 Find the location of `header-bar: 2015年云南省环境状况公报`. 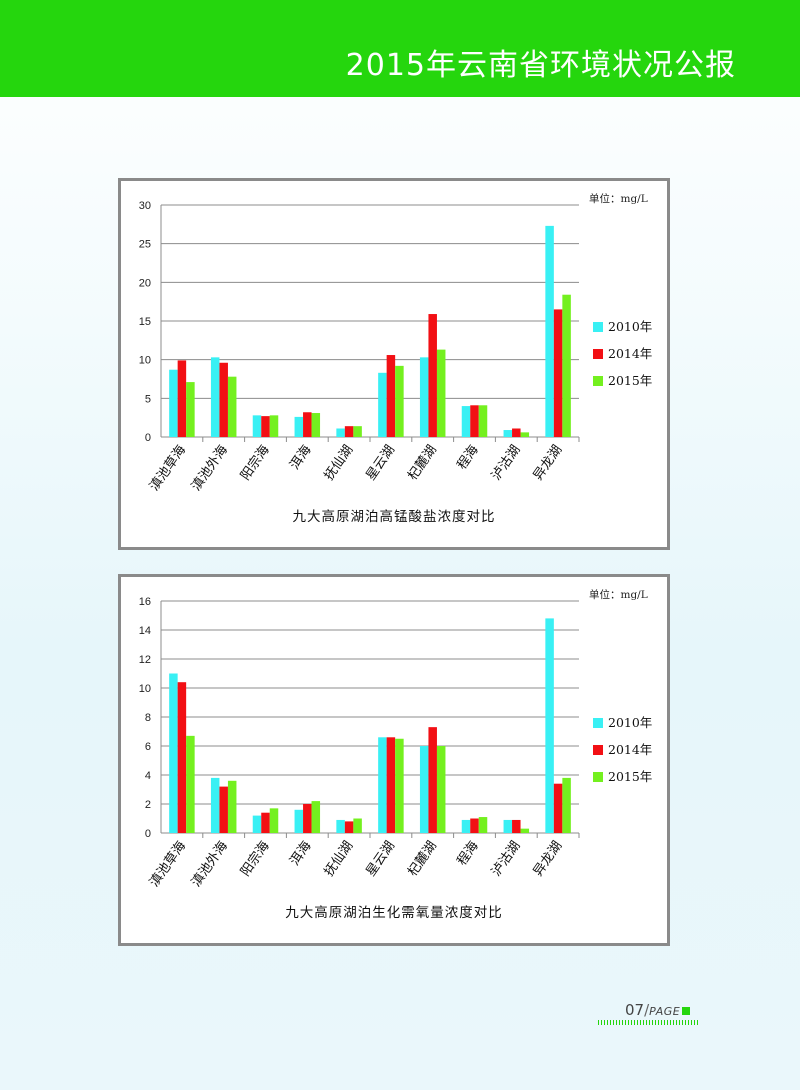

header-bar: 2015年云南省环境状况公报 is located at coordinates (400, 48).